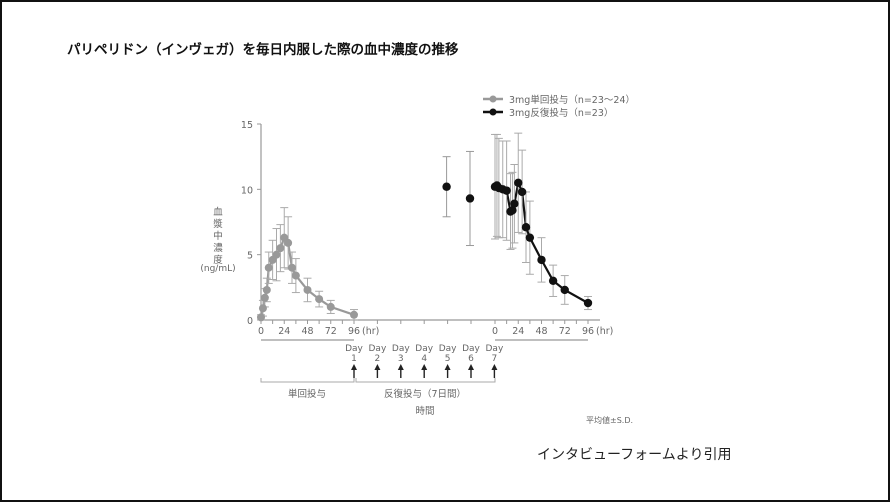 The image size is (890, 502). I want to click on y-tick-label: 10, so click(247, 190).